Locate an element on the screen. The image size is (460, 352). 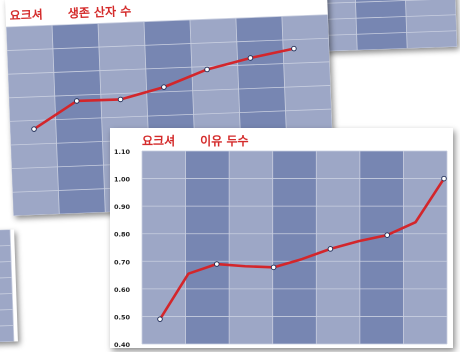
weaned-y-tick-label: 1.10 is located at coordinates (122, 152).